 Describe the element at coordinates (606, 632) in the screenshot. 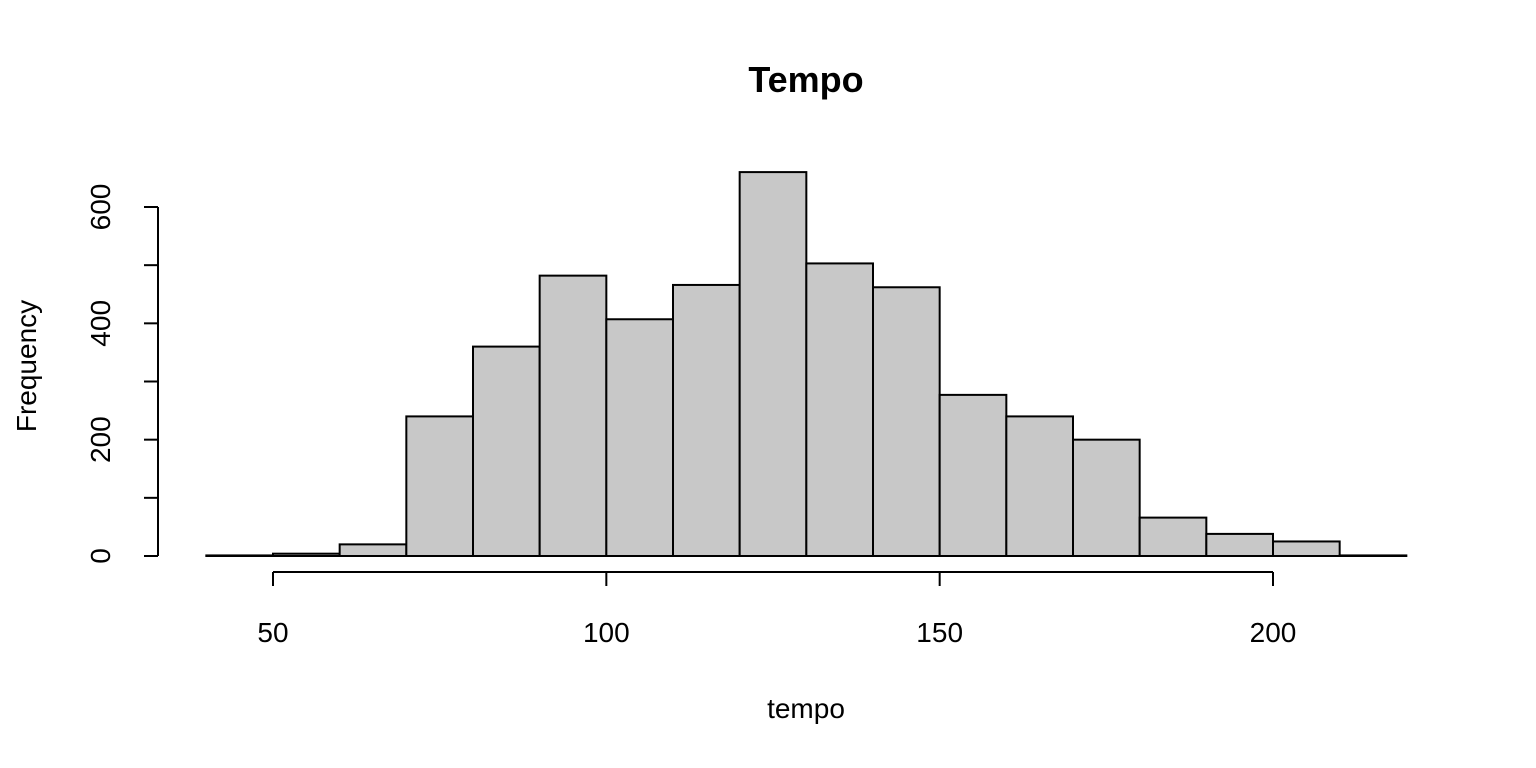

I see `x-tick-label: 100` at that location.